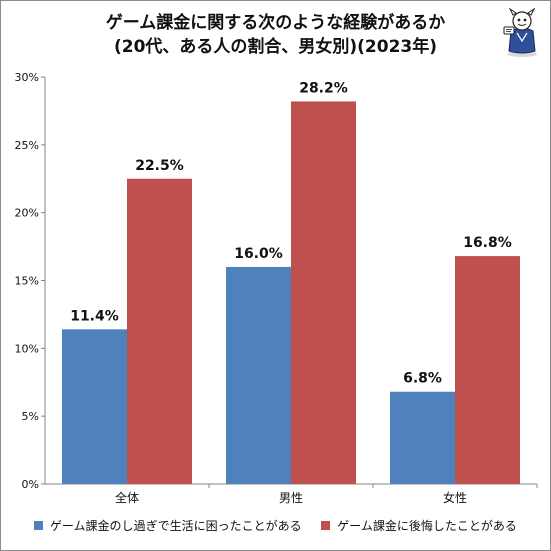 This screenshot has width=551, height=551. What do you see at coordinates (27, 348) in the screenshot?
I see `y-tick-label: 10%` at bounding box center [27, 348].